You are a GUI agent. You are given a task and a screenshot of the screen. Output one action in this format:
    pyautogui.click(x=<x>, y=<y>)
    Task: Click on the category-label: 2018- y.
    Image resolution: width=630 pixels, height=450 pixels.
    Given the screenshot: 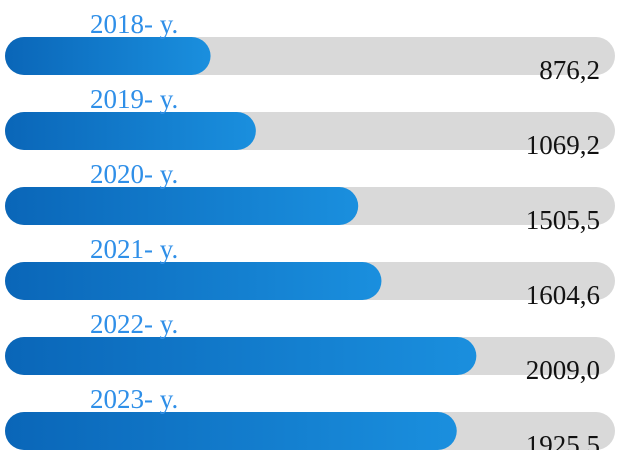 What is the action you would take?
    pyautogui.click(x=134, y=24)
    